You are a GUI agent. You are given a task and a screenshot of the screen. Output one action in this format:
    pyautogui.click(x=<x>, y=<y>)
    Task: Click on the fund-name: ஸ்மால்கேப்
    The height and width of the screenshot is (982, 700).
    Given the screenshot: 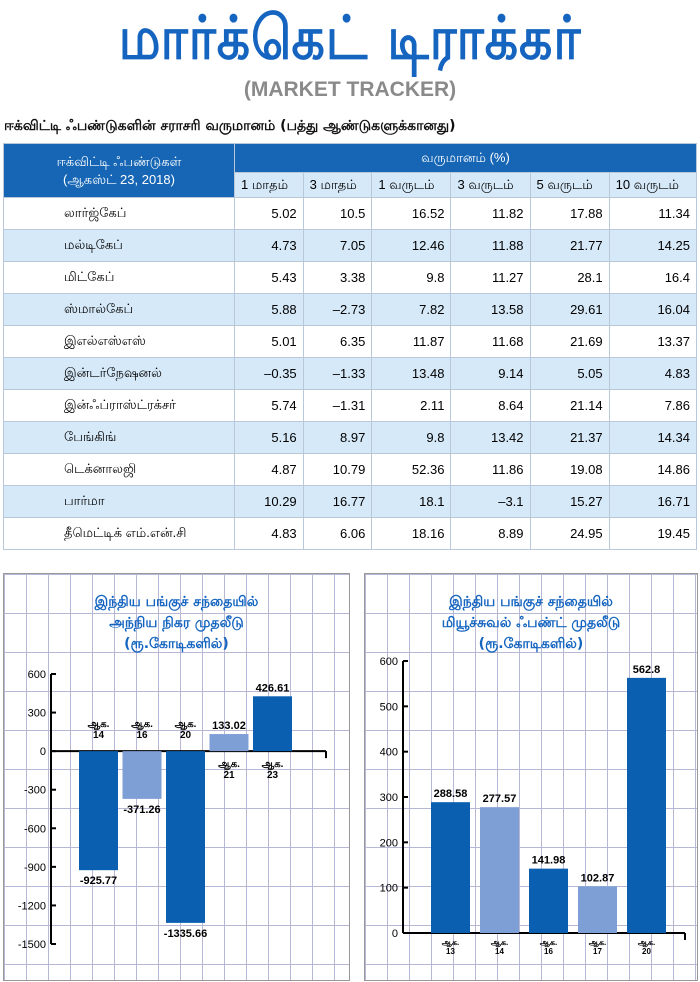 What is the action you would take?
    pyautogui.click(x=119, y=309)
    